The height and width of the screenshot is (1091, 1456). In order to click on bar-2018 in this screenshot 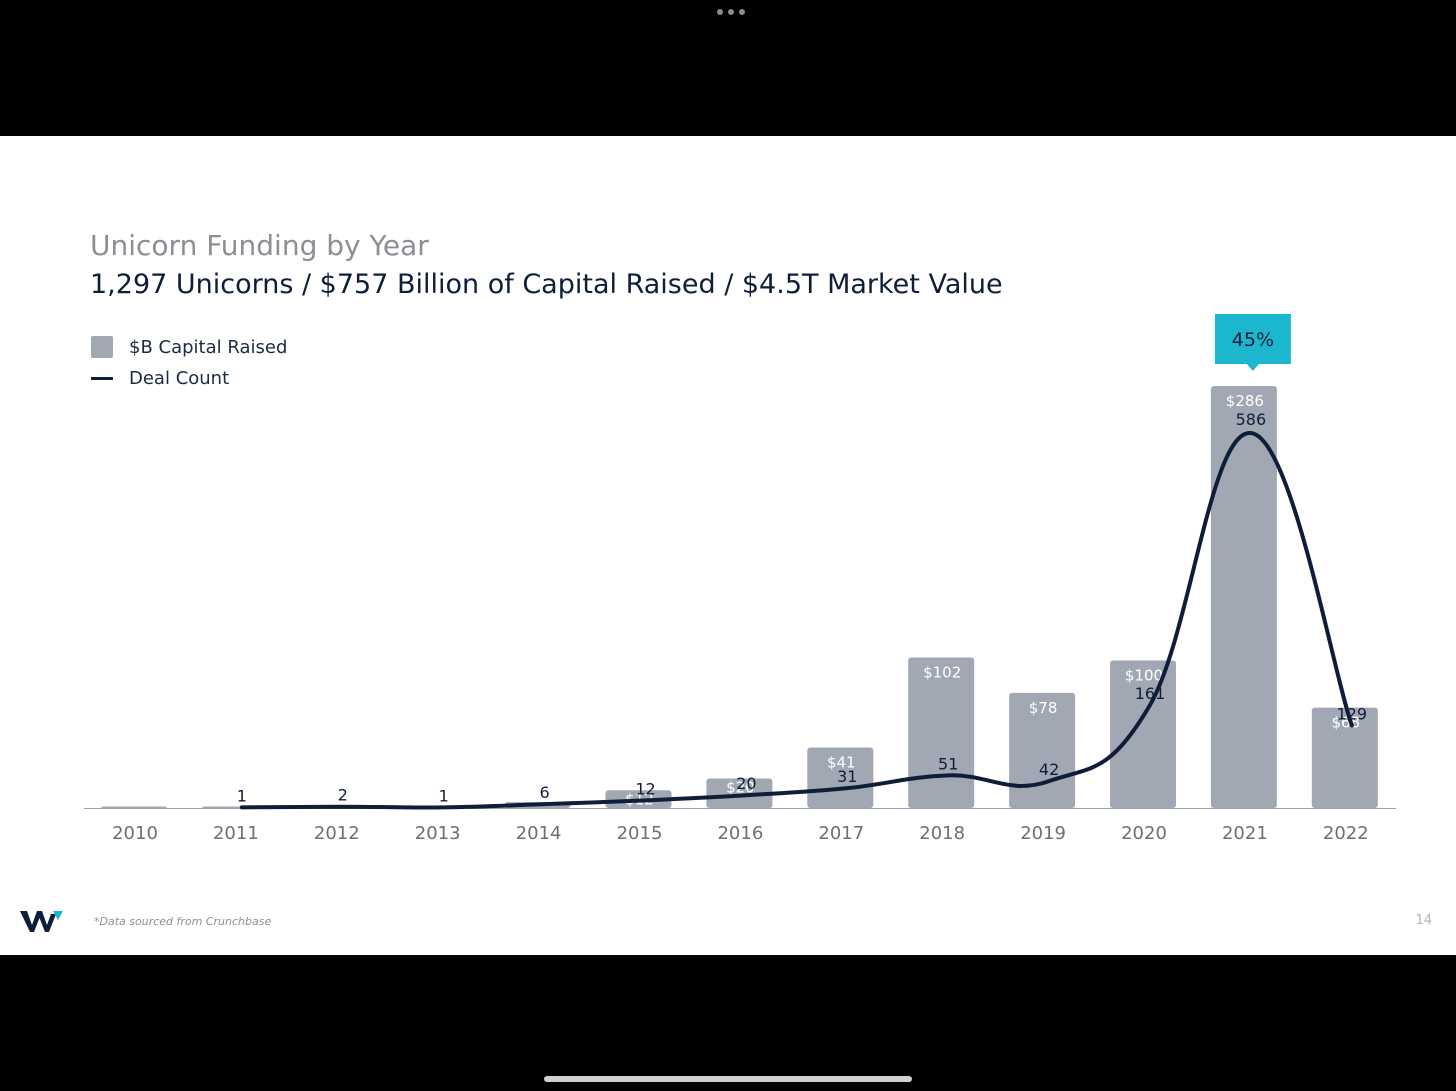, I will do `click(941, 732)`.